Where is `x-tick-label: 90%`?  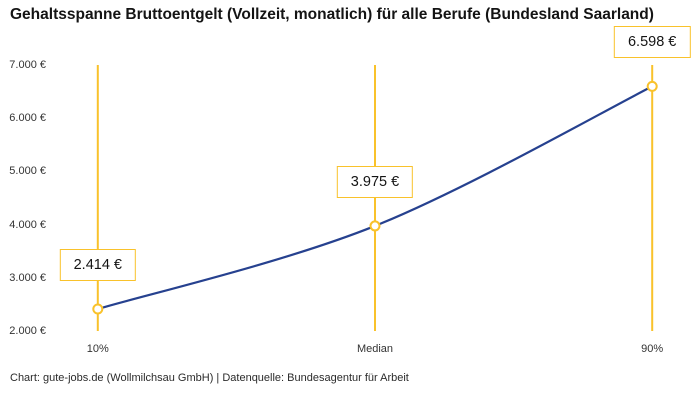
x-tick-label: 90% is located at coordinates (652, 349).